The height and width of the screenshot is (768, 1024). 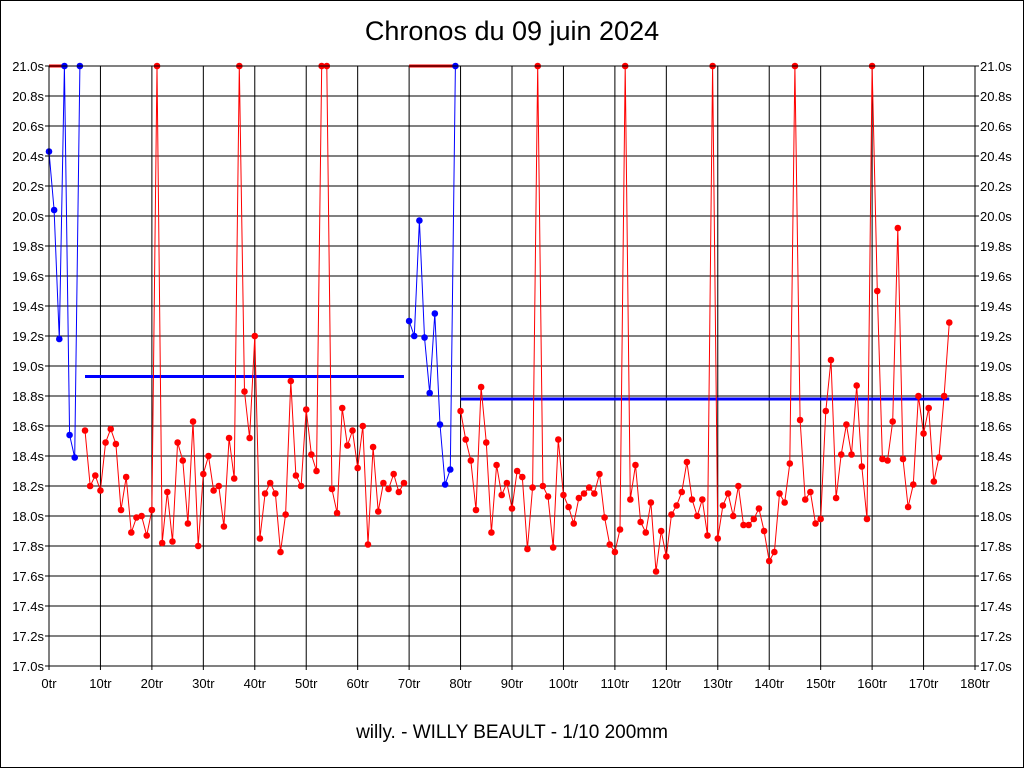 I want to click on y-tick-label-left: 17.8s, so click(x=28, y=546).